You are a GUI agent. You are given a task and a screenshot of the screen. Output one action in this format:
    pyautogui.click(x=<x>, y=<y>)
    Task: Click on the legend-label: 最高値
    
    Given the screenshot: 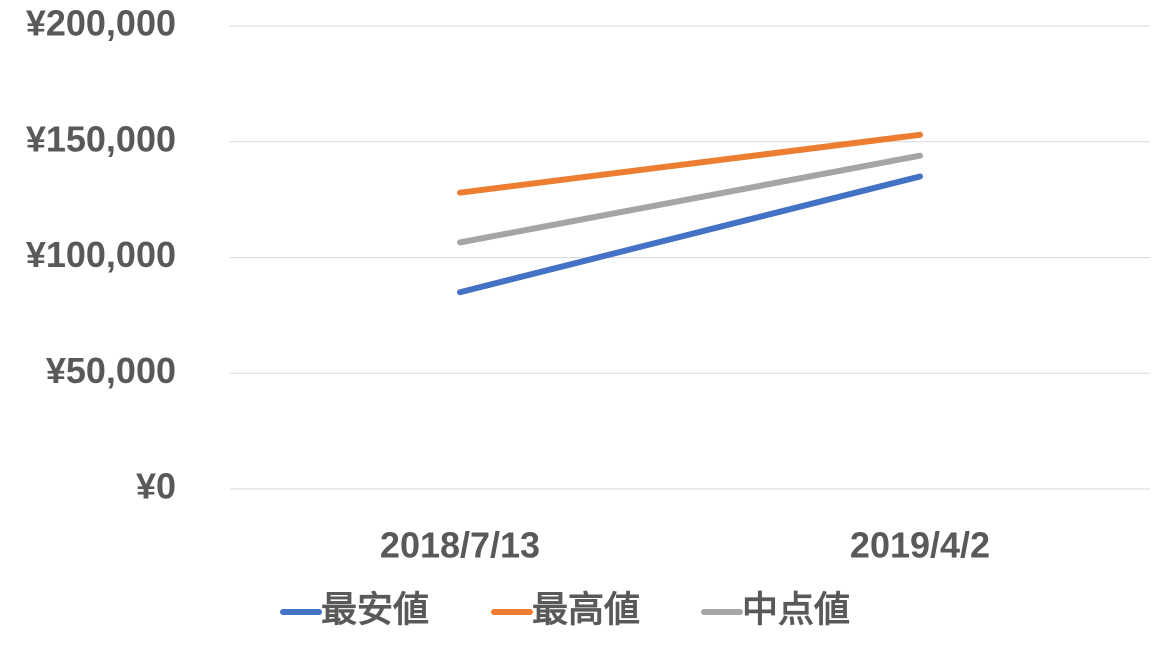 What is the action you would take?
    pyautogui.click(x=586, y=609)
    